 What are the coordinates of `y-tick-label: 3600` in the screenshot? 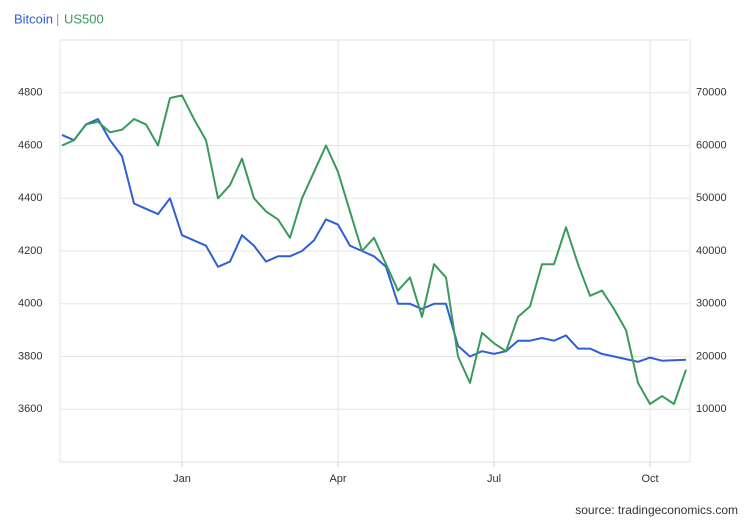 It's located at (30, 409).